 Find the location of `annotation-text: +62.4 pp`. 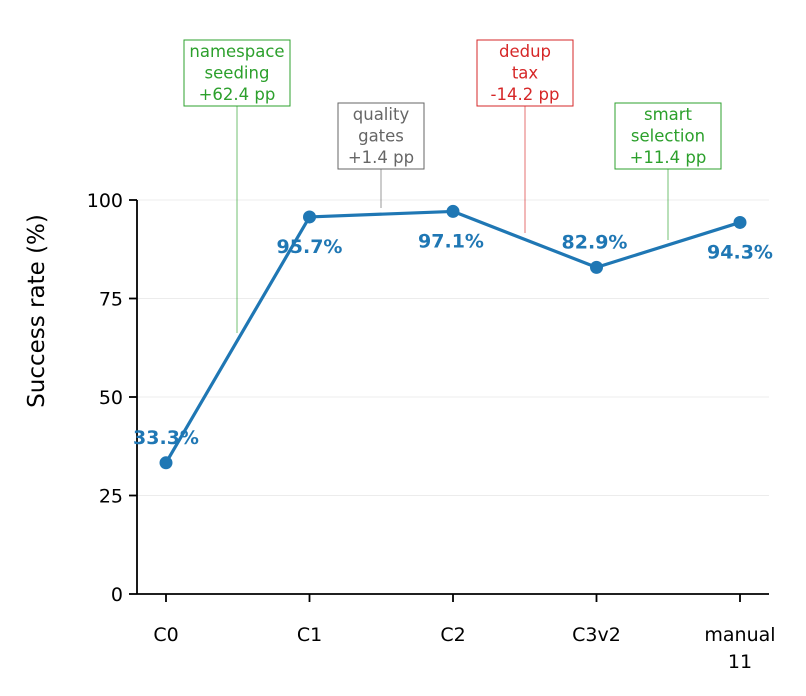

annotation-text: +62.4 pp is located at coordinates (237, 94).